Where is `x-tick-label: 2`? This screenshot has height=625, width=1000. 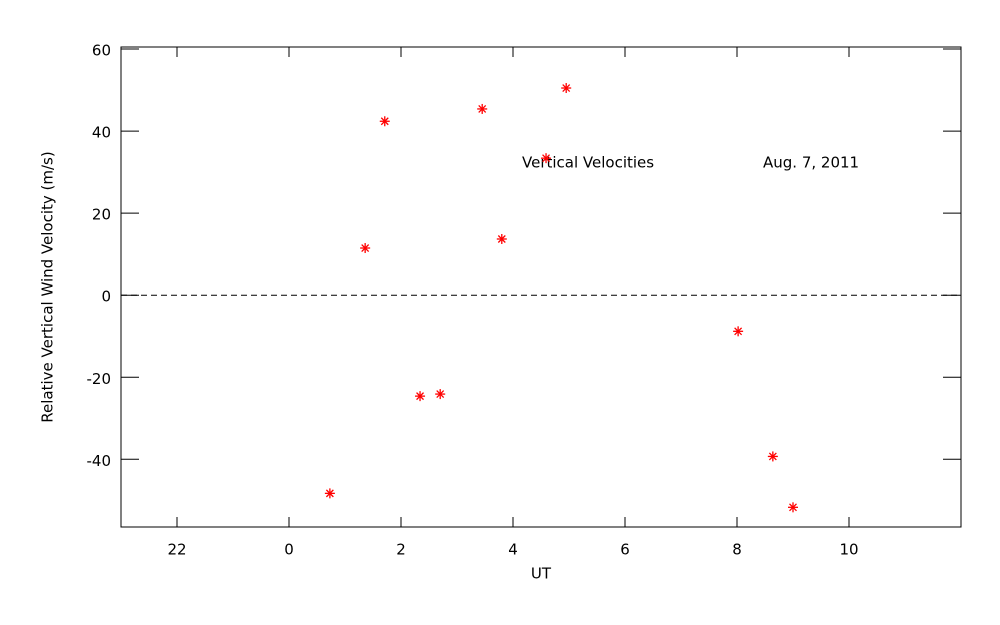
x-tick-label: 2 is located at coordinates (401, 550).